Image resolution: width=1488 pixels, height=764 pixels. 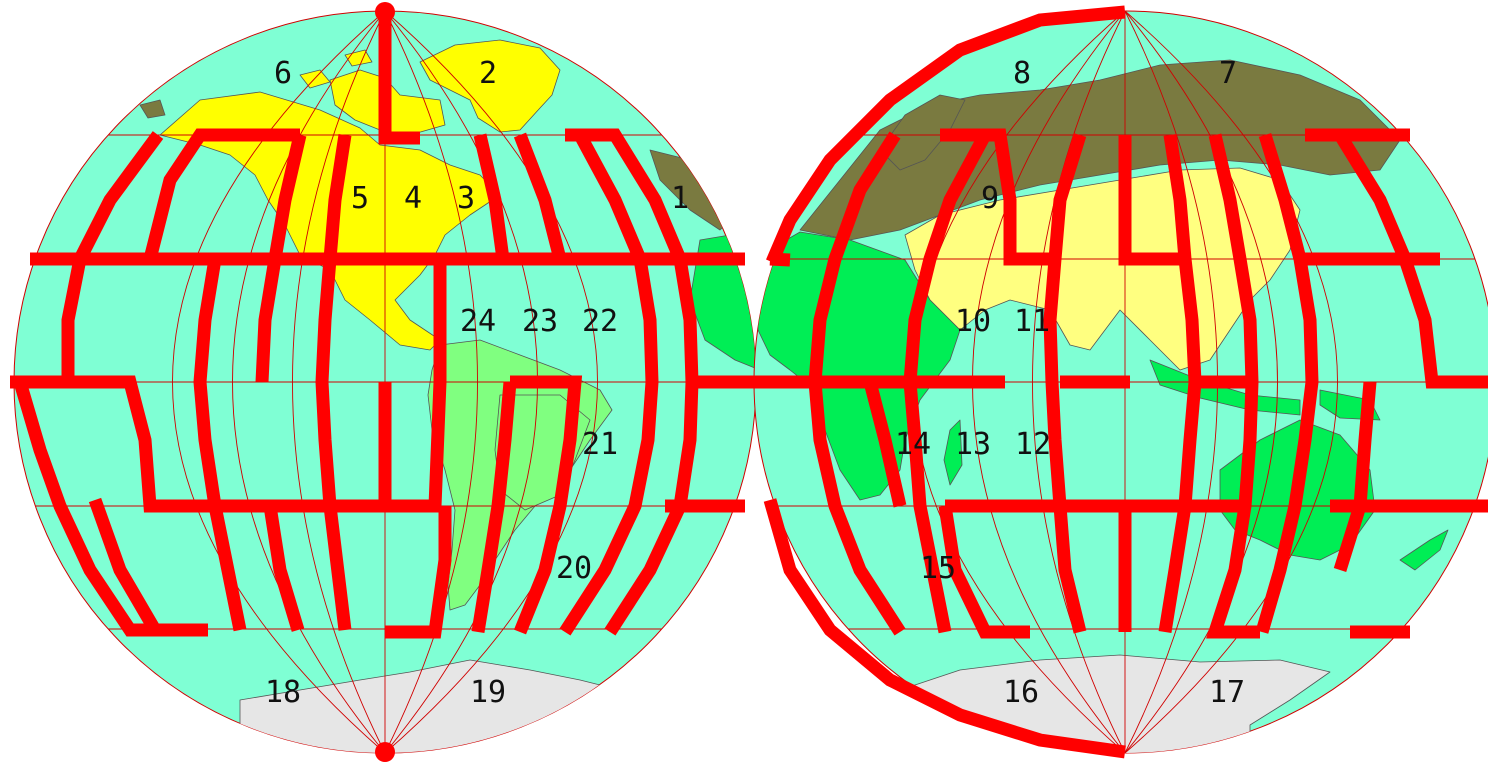 I want to click on zone-label-6: 6, so click(x=283, y=73).